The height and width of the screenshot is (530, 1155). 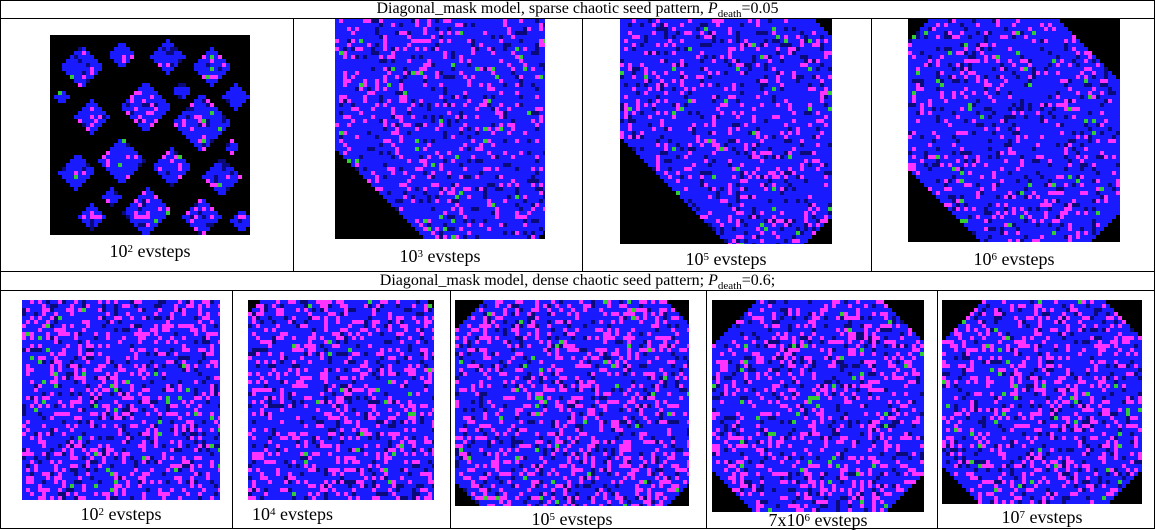 What do you see at coordinates (577, 290) in the screenshot?
I see `rule-row2-header` at bounding box center [577, 290].